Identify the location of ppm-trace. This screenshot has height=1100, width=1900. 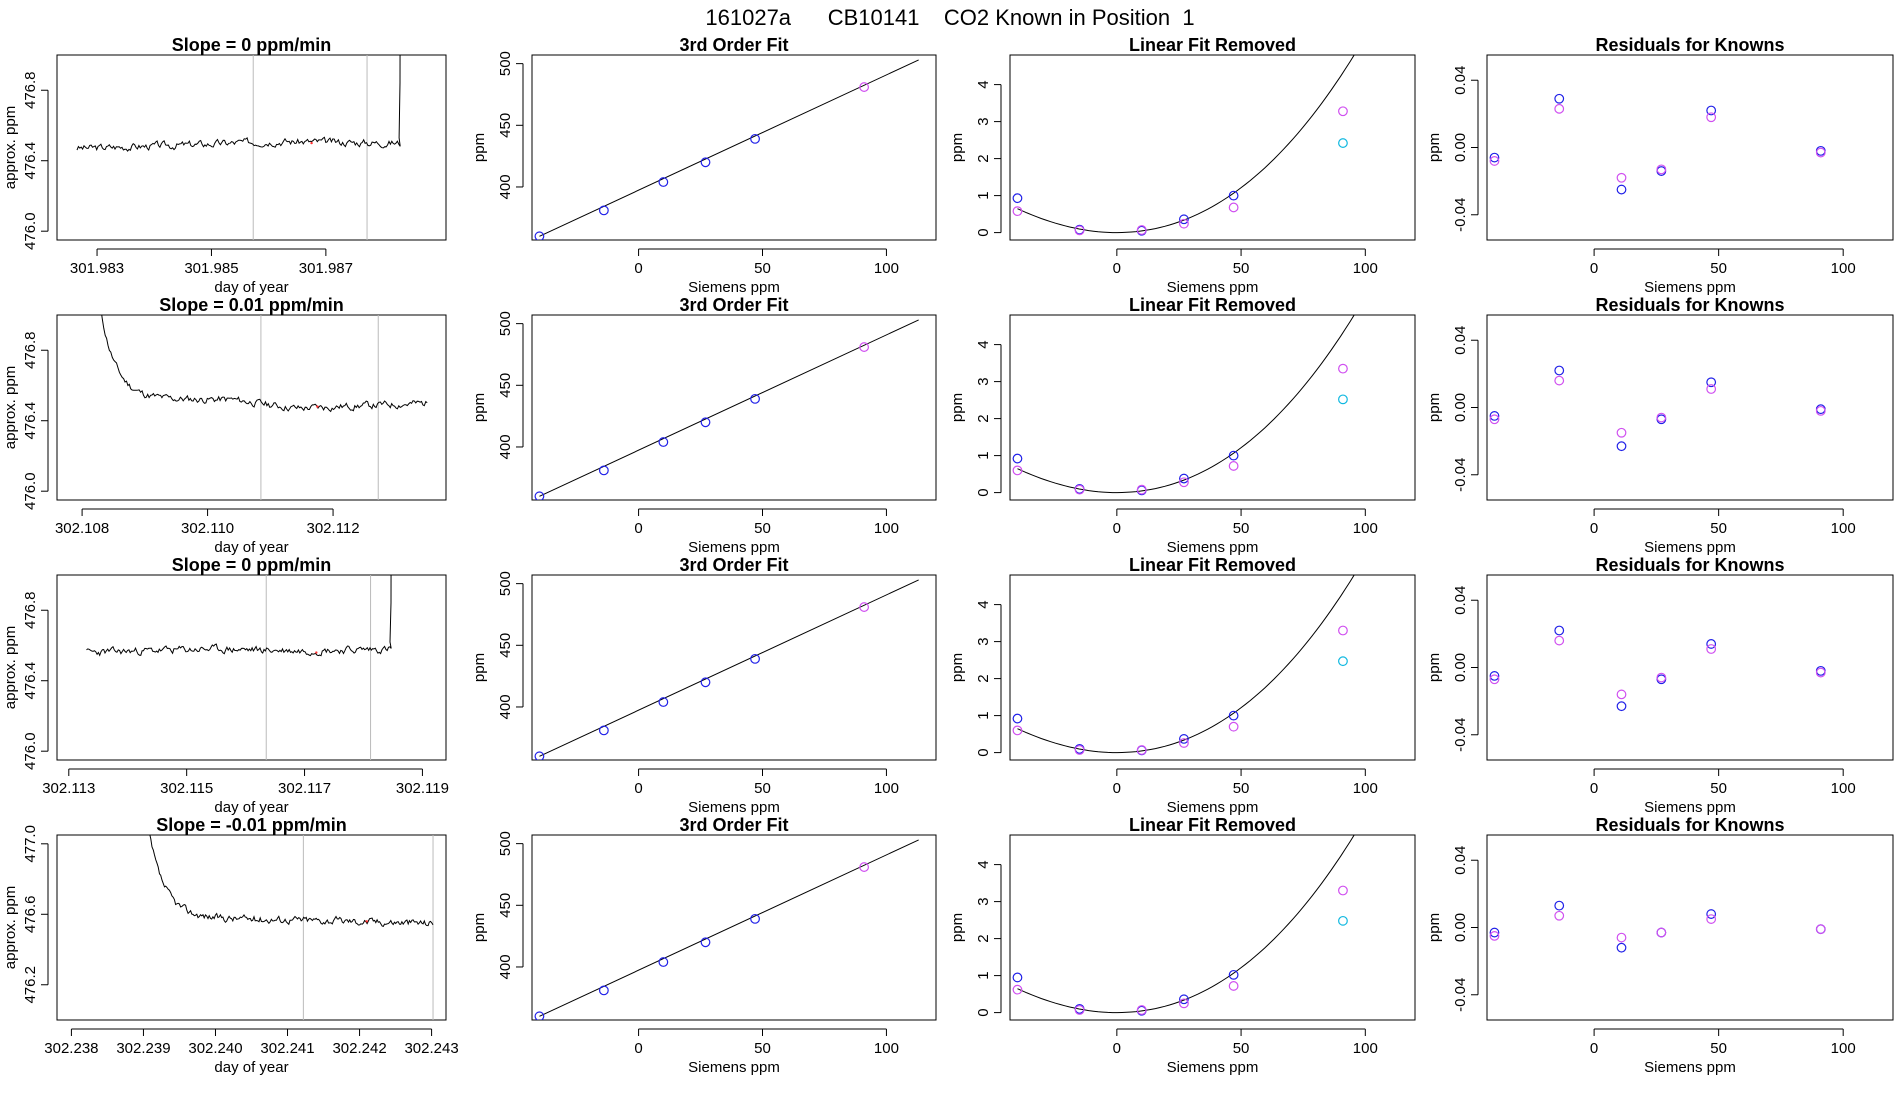
(291, 881).